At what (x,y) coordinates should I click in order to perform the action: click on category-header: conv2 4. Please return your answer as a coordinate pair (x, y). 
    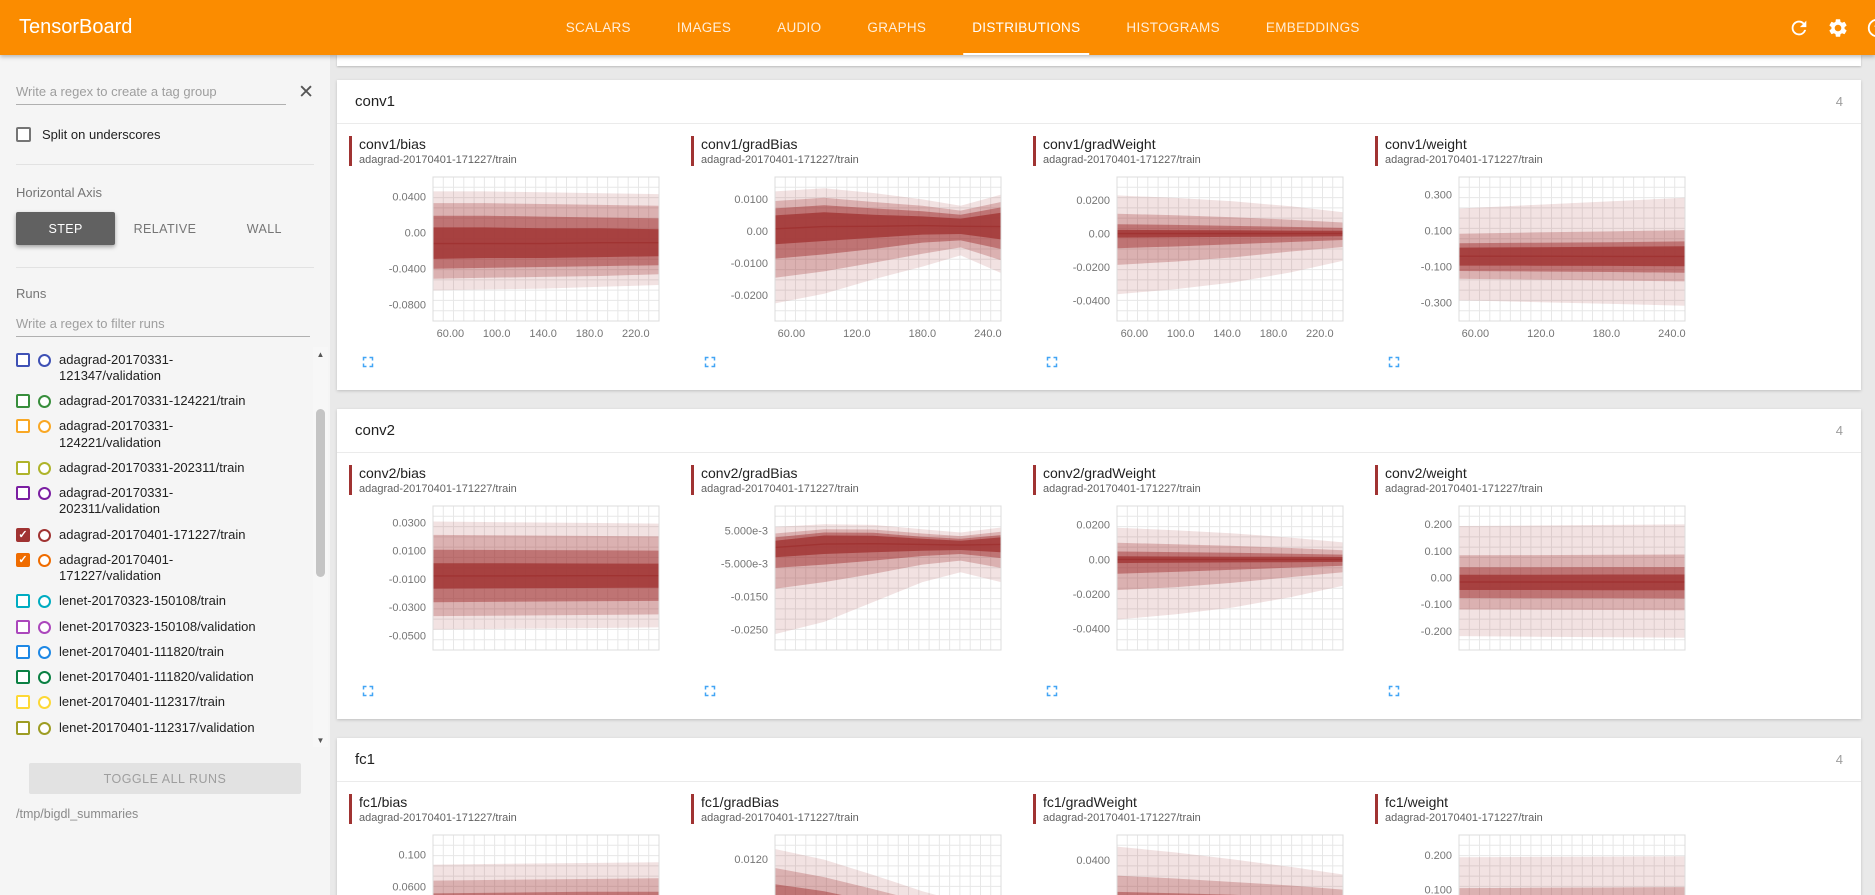
    Looking at the image, I should click on (1099, 431).